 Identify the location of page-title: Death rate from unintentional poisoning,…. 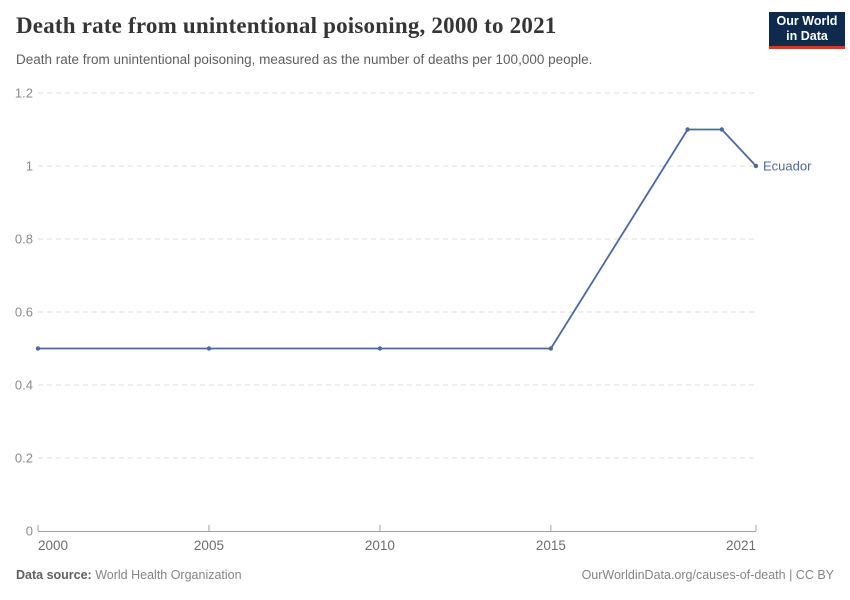
(286, 25).